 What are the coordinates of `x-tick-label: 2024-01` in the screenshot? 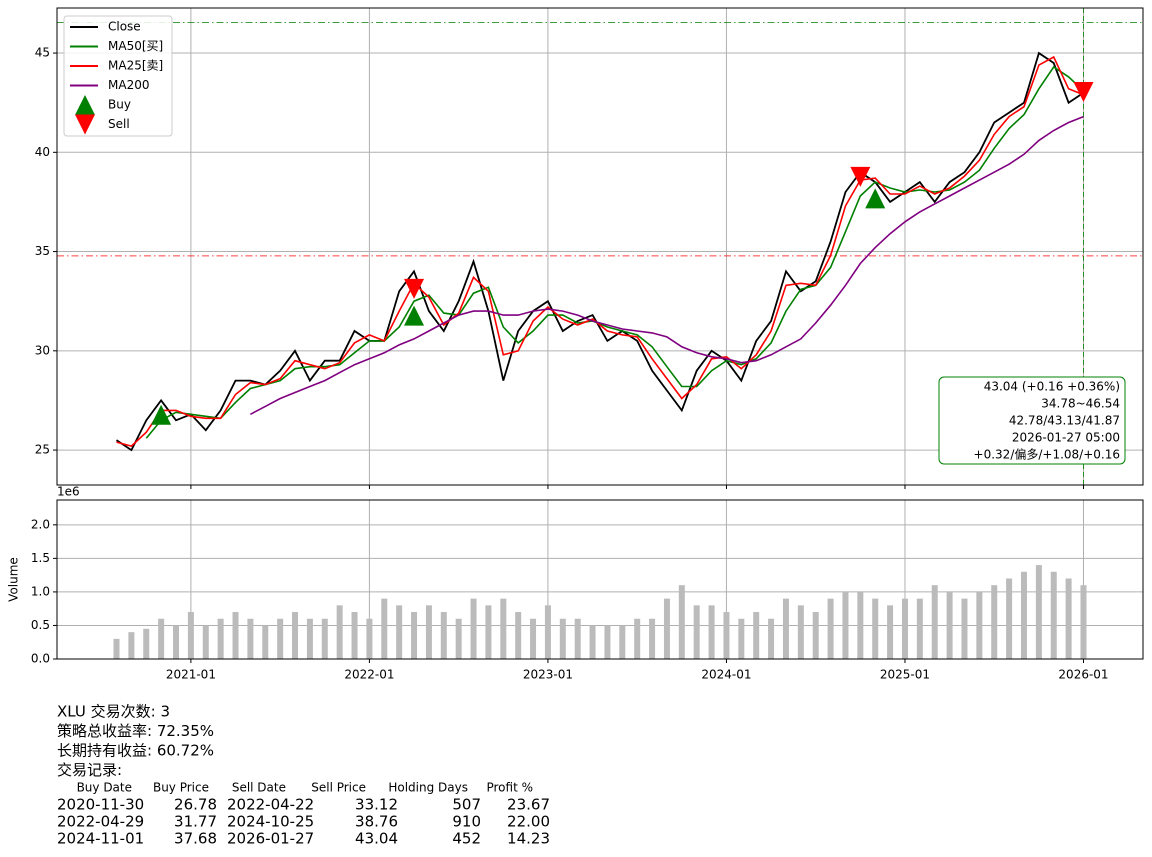 It's located at (726, 675).